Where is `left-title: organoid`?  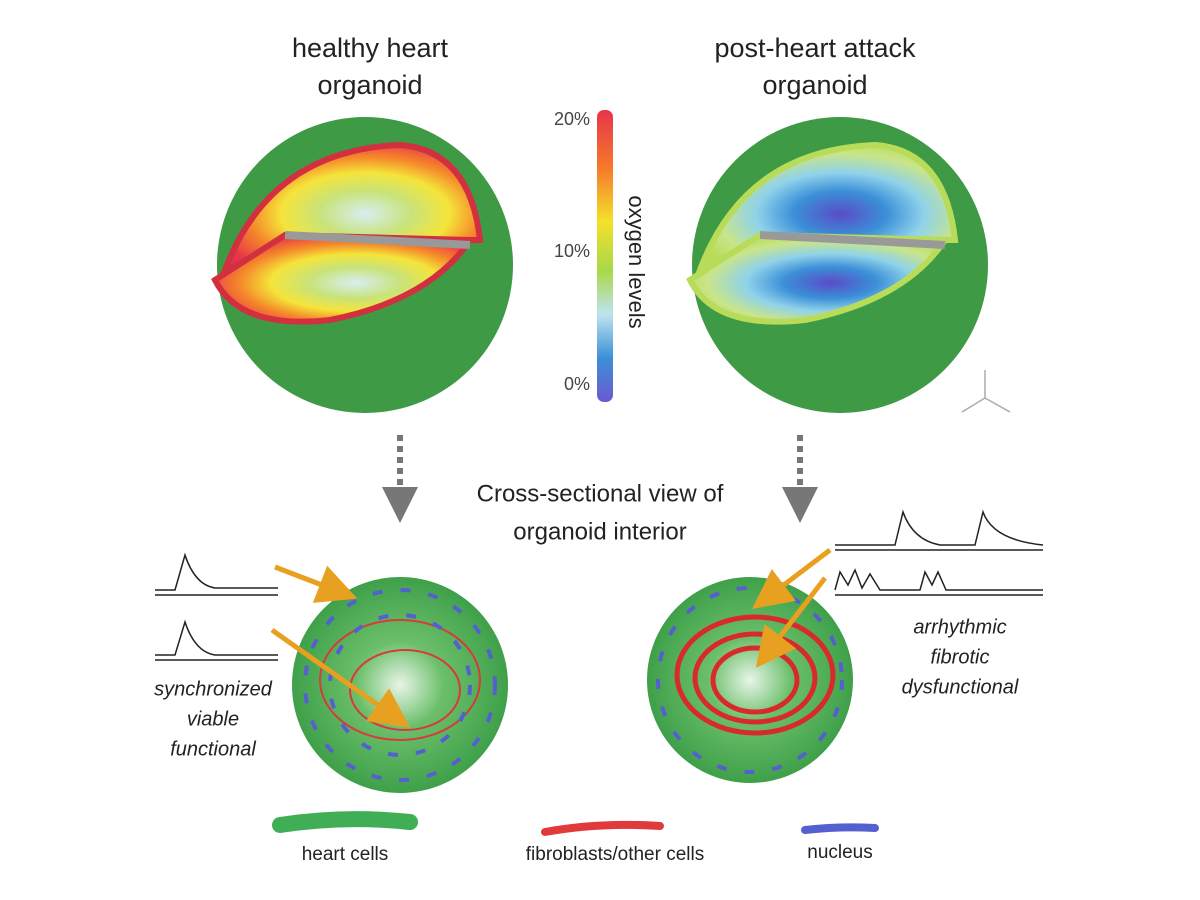
left-title: organoid is located at coordinates (369, 85).